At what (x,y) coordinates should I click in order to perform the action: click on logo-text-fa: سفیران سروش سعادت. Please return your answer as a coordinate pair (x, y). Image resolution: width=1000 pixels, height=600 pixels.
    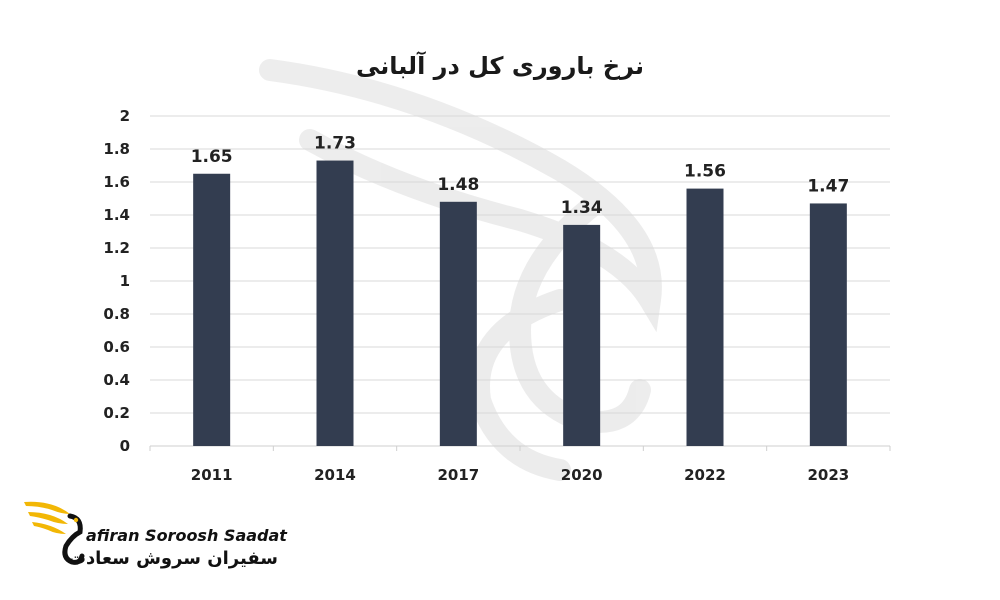
    Looking at the image, I should click on (172, 558).